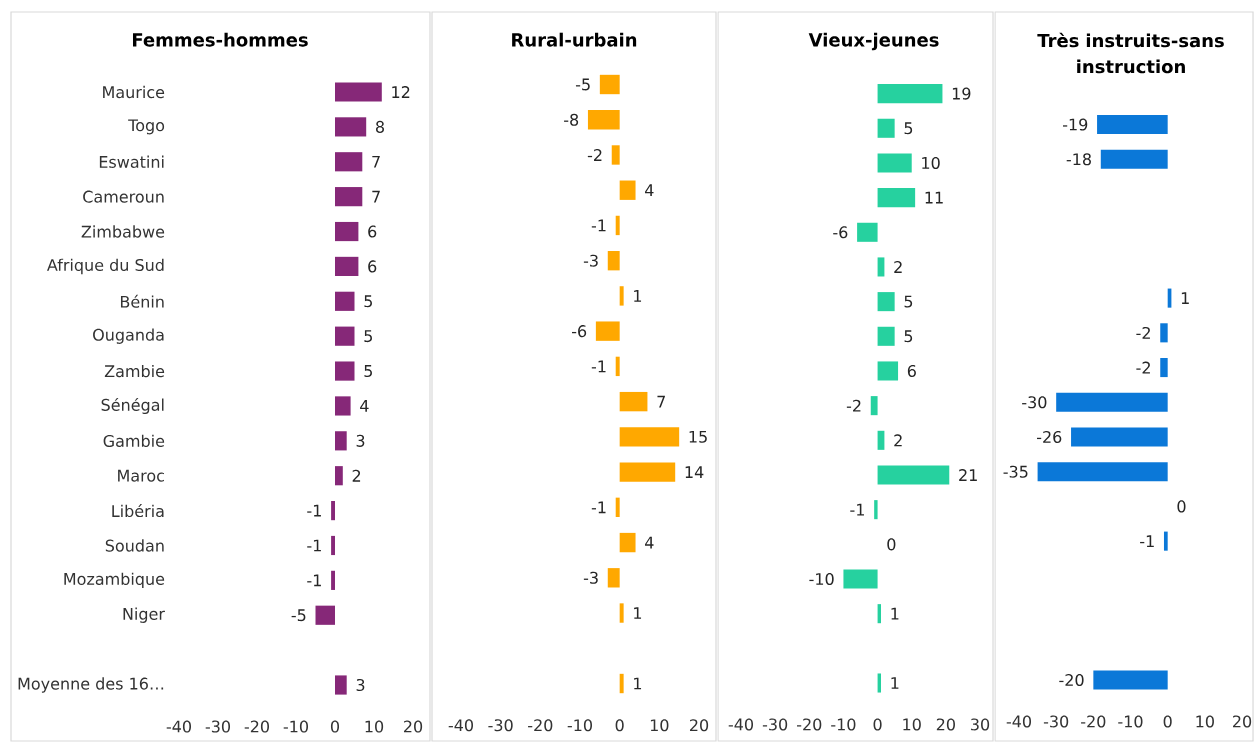 This screenshot has width=1255, height=742. Describe the element at coordinates (698, 436) in the screenshot. I see `data-label: 15` at that location.